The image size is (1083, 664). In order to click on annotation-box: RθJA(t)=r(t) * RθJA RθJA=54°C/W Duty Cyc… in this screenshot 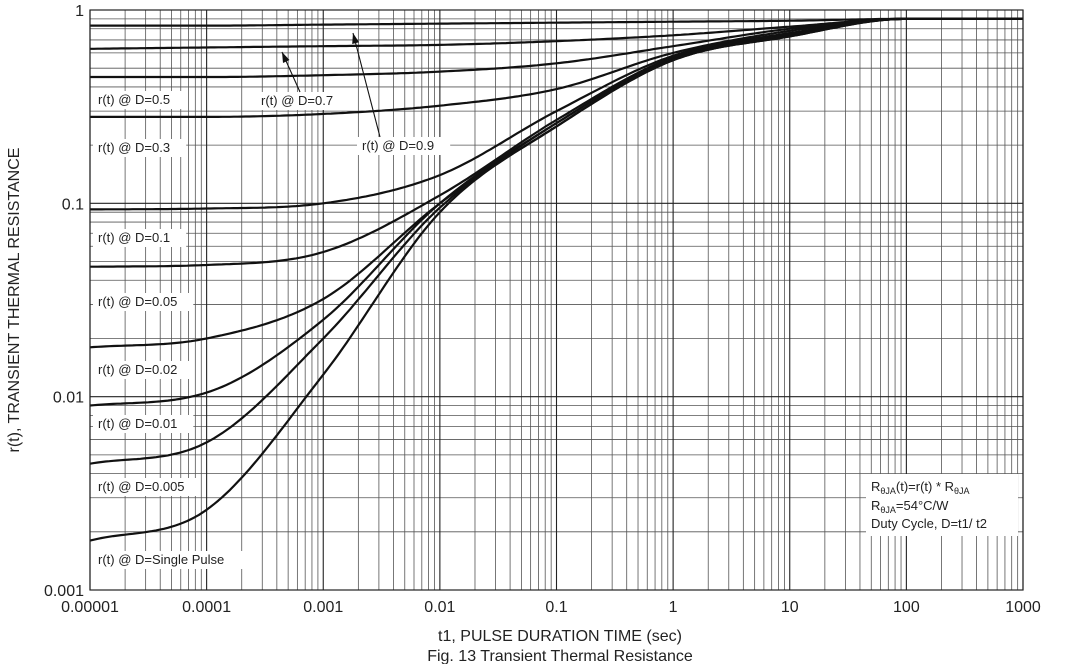, I will do `click(942, 505)`.